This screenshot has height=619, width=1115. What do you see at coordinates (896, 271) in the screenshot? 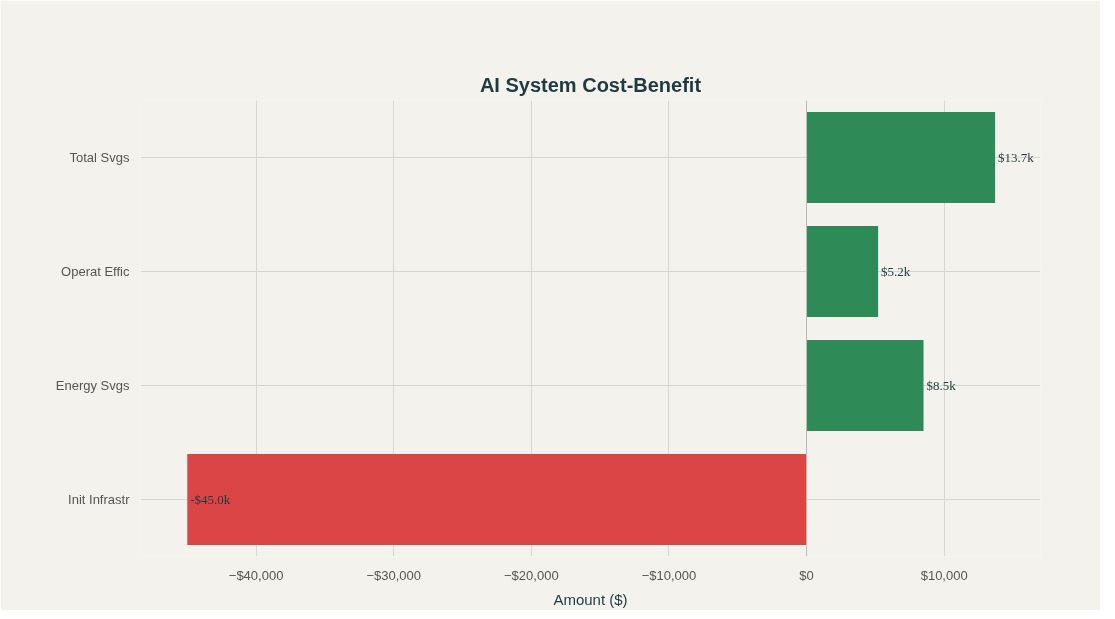
I see `data-label: $5.2k` at bounding box center [896, 271].